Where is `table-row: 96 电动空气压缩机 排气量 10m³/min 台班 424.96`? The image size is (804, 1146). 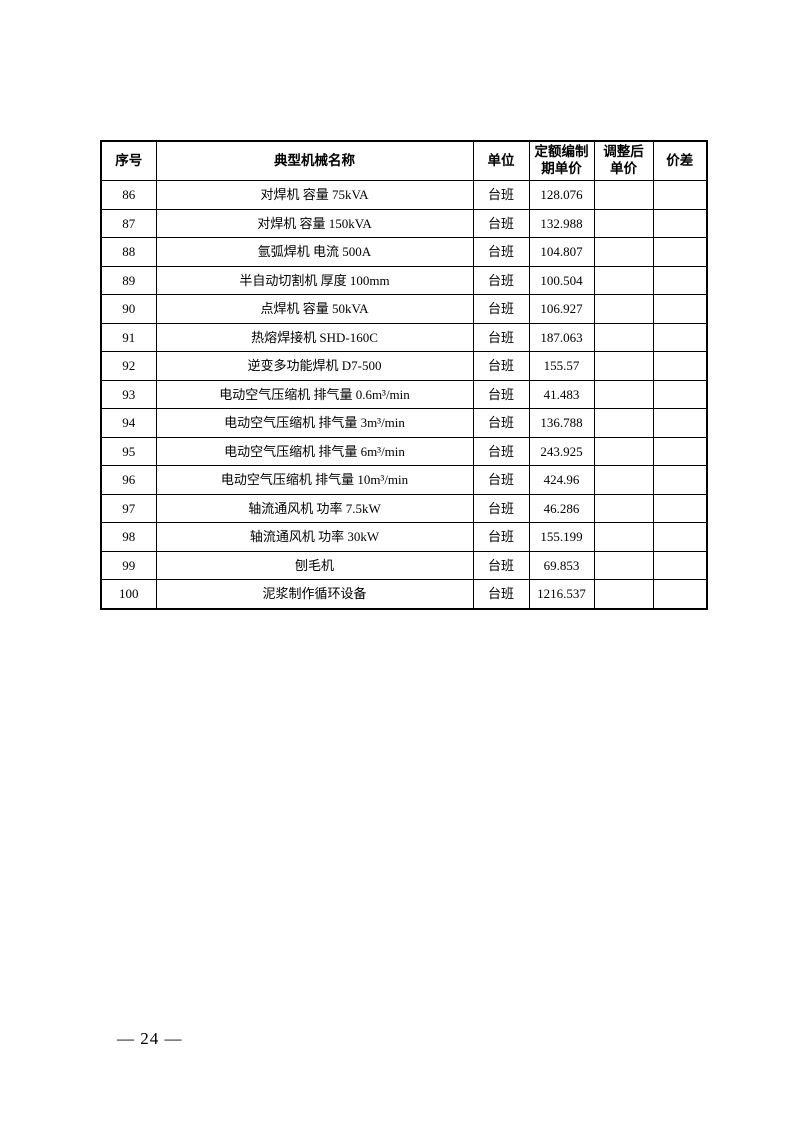 table-row: 96 电动空气压缩机 排气量 10m³/min 台班 424.96 is located at coordinates (404, 480).